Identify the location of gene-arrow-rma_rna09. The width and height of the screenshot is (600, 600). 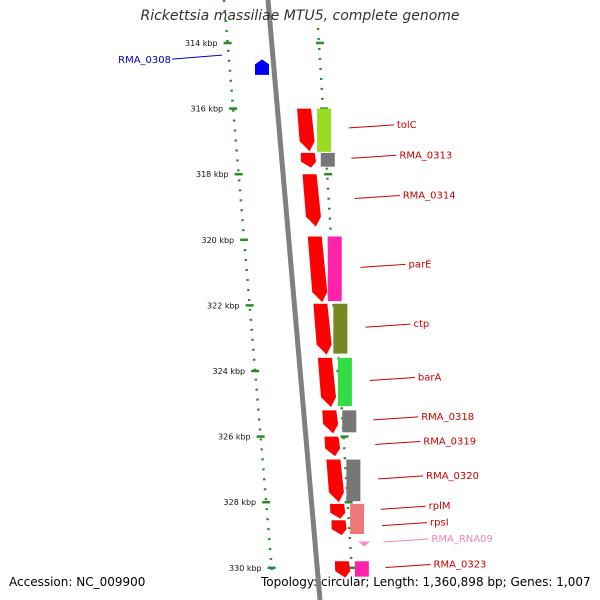
(364, 544).